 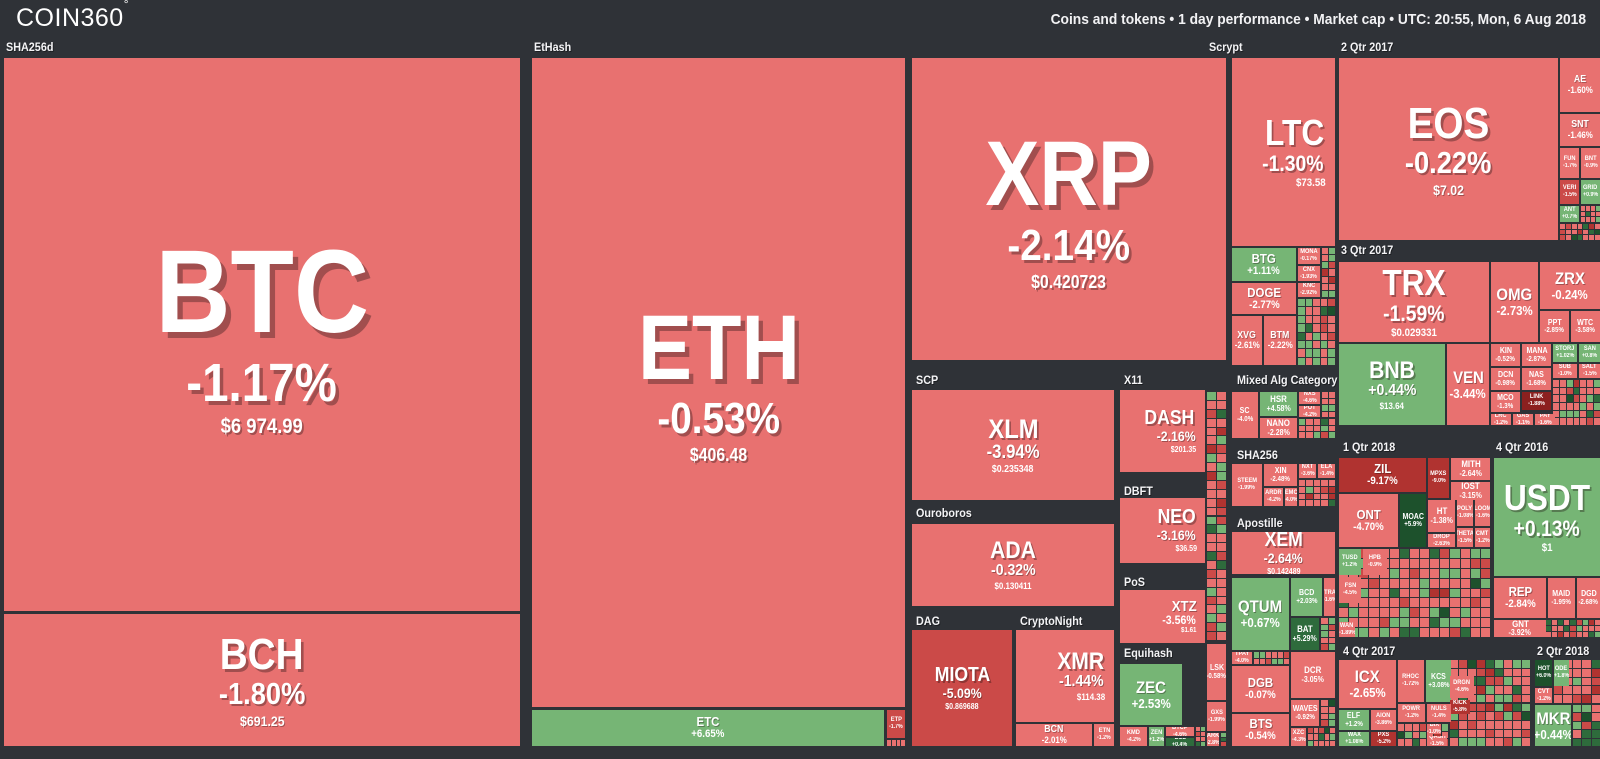 What do you see at coordinates (1383, 720) in the screenshot?
I see `coin-tile-aion: AION -3.86%` at bounding box center [1383, 720].